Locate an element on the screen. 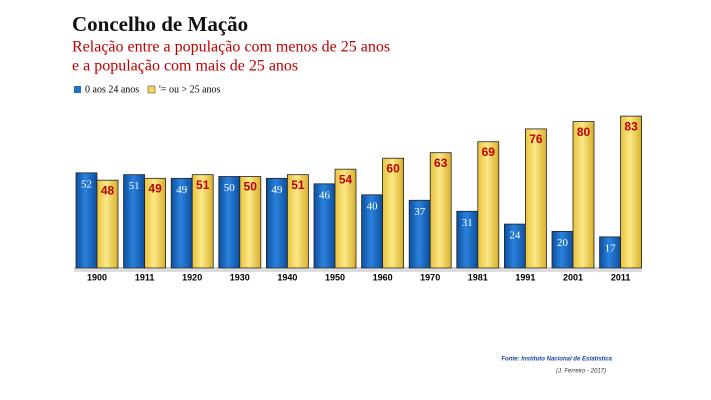 The width and height of the screenshot is (711, 400). legend-label: '= ou > 25 anos is located at coordinates (190, 89).